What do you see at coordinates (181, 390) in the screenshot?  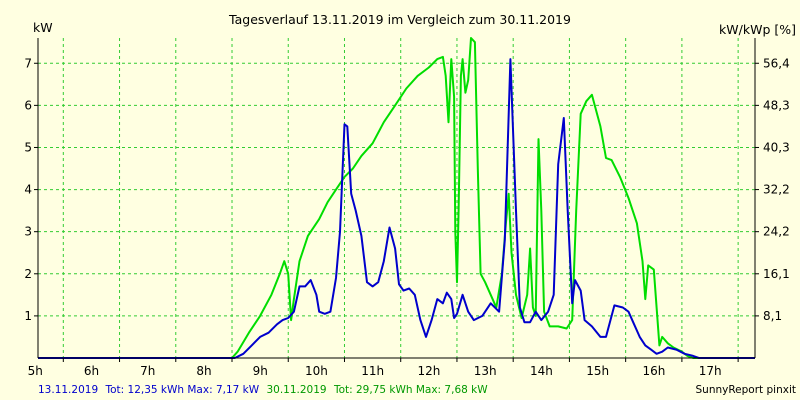 I see `footer-series1-stats: Tot: 12,35 kWh Max: 7,17 kW` at bounding box center [181, 390].